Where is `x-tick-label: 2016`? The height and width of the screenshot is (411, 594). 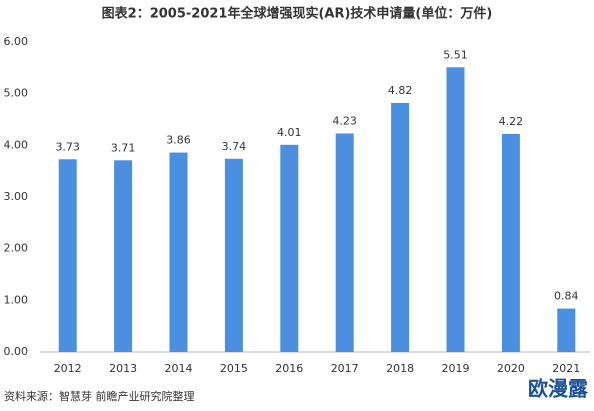
x-tick-label: 2016 is located at coordinates (289, 368).